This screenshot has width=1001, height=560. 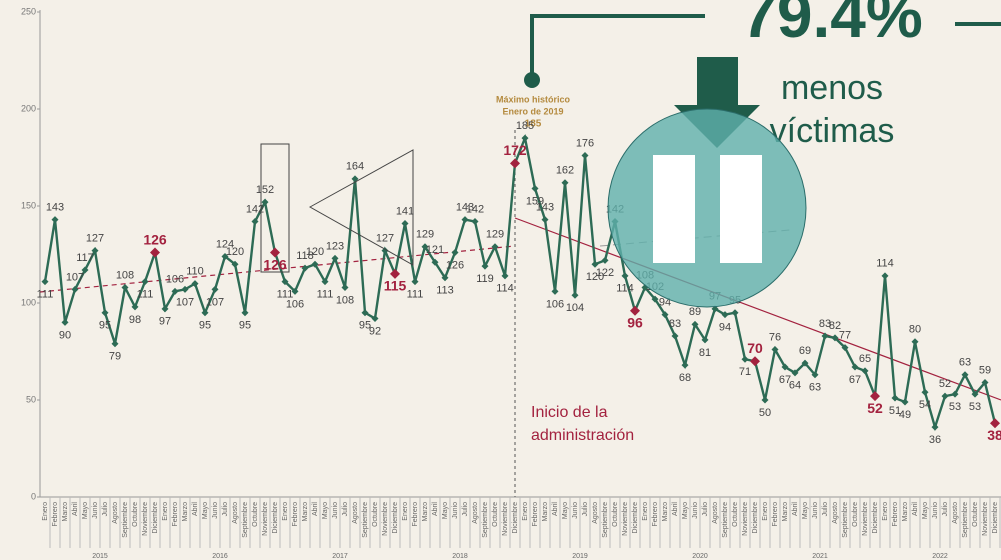 I want to click on value-label: 152, so click(x=265, y=190).